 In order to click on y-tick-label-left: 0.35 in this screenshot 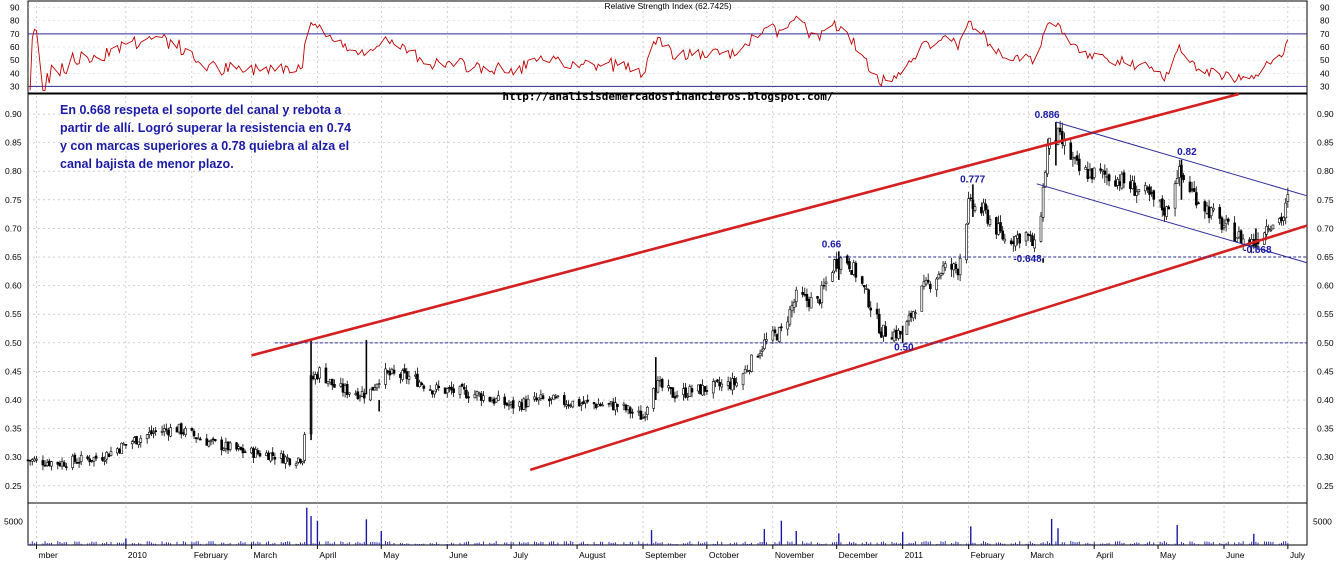, I will do `click(13, 429)`.